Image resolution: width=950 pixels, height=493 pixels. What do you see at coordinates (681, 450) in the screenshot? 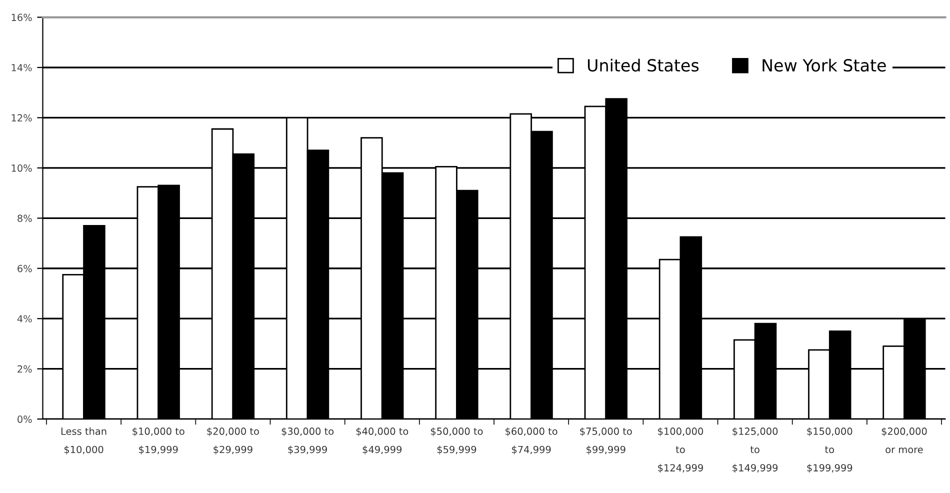
I see `x-tick-label: $100,000 to $124,999` at bounding box center [681, 450].